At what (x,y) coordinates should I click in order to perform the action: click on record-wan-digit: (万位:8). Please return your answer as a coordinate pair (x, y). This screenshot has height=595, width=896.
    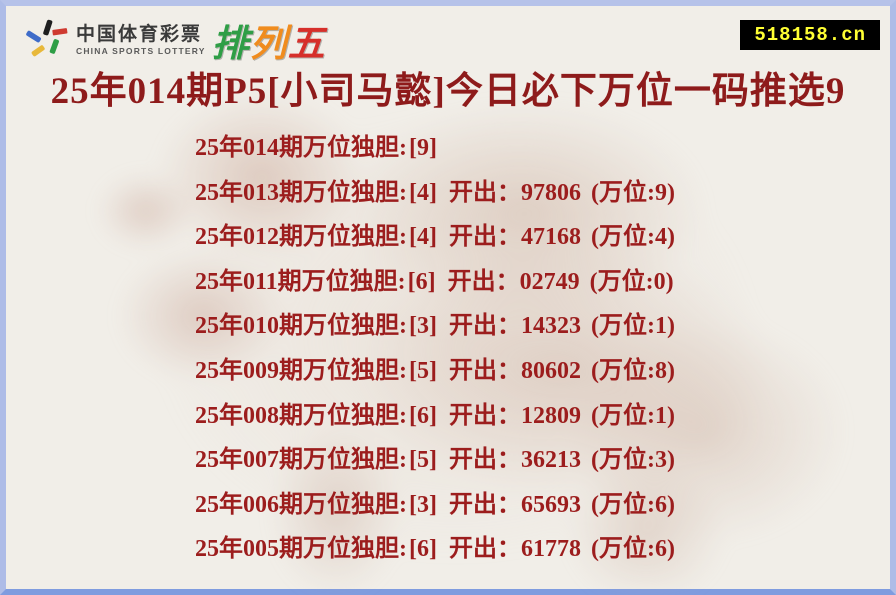
    Looking at the image, I should click on (632, 370).